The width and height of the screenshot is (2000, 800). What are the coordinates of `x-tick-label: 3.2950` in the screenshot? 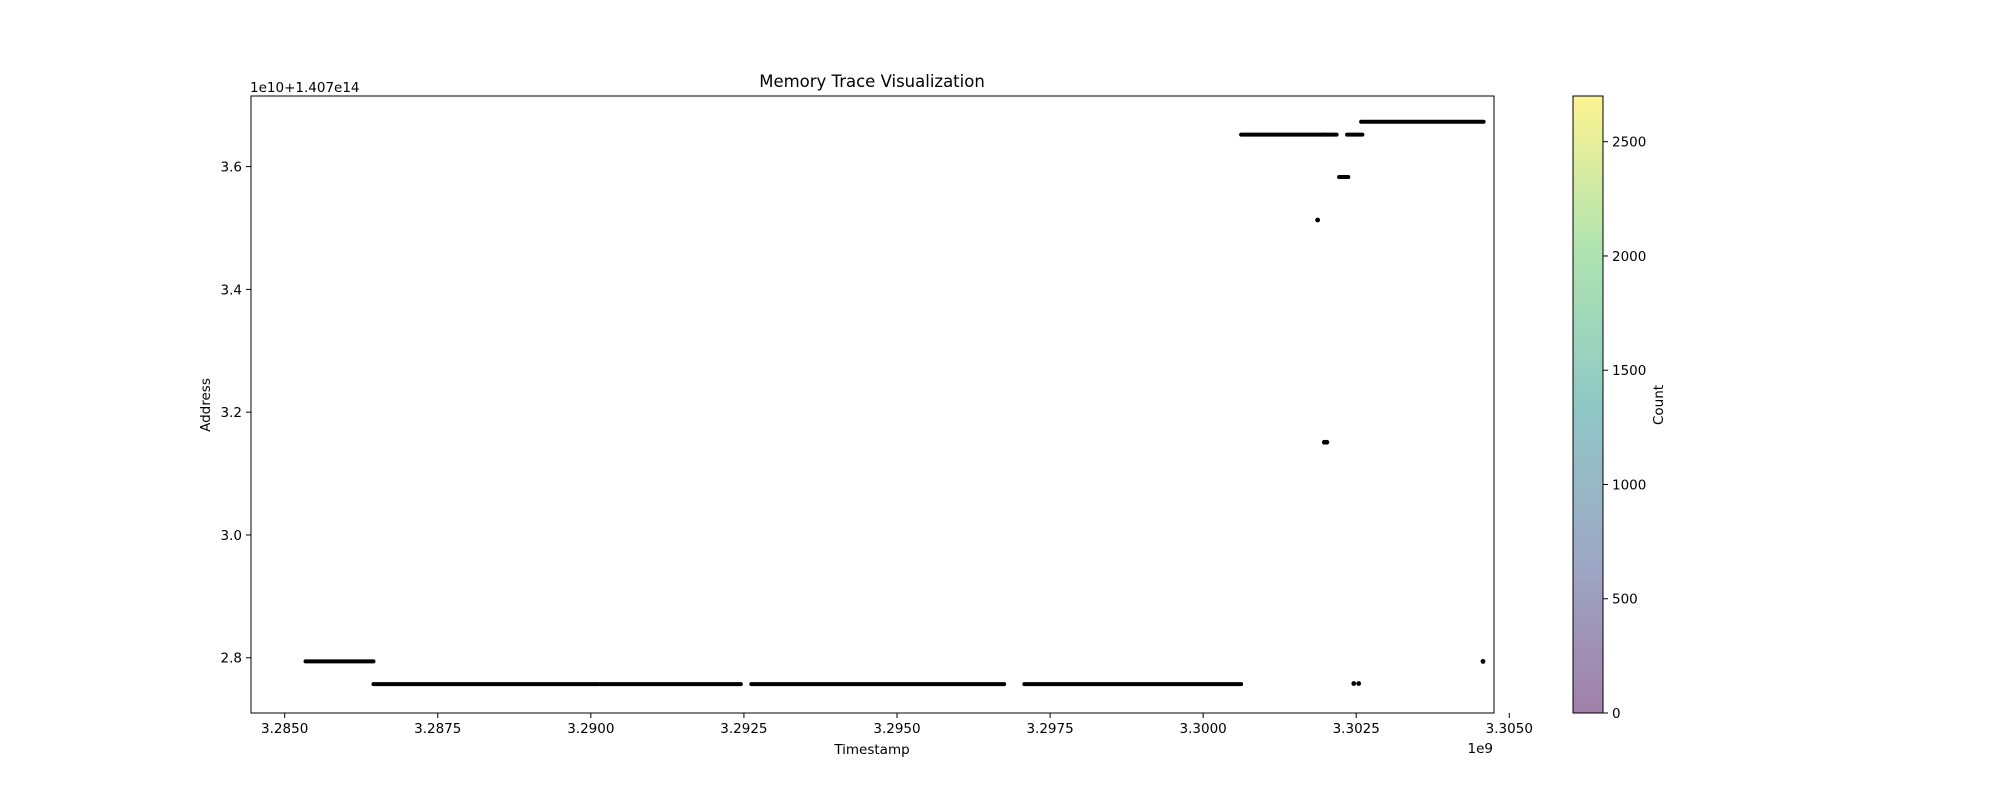 It's located at (896, 729).